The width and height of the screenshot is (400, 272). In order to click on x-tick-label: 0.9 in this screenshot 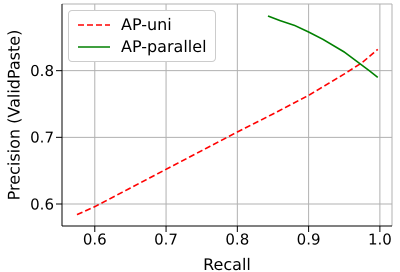, I will do `click(308, 239)`.